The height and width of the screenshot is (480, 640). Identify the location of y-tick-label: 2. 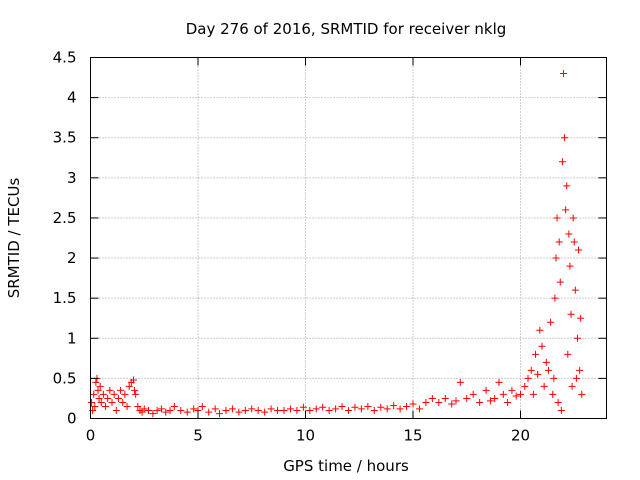
(72, 258).